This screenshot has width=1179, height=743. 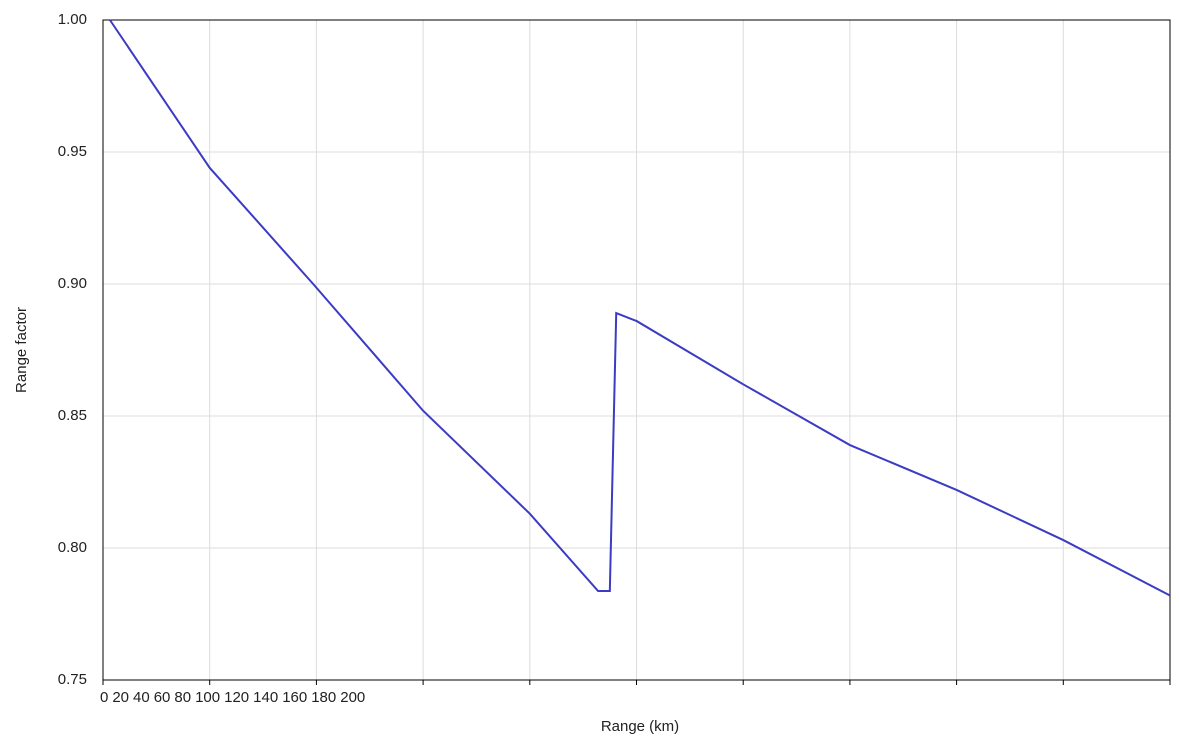 I want to click on x-tick-label: 160, so click(x=294, y=697).